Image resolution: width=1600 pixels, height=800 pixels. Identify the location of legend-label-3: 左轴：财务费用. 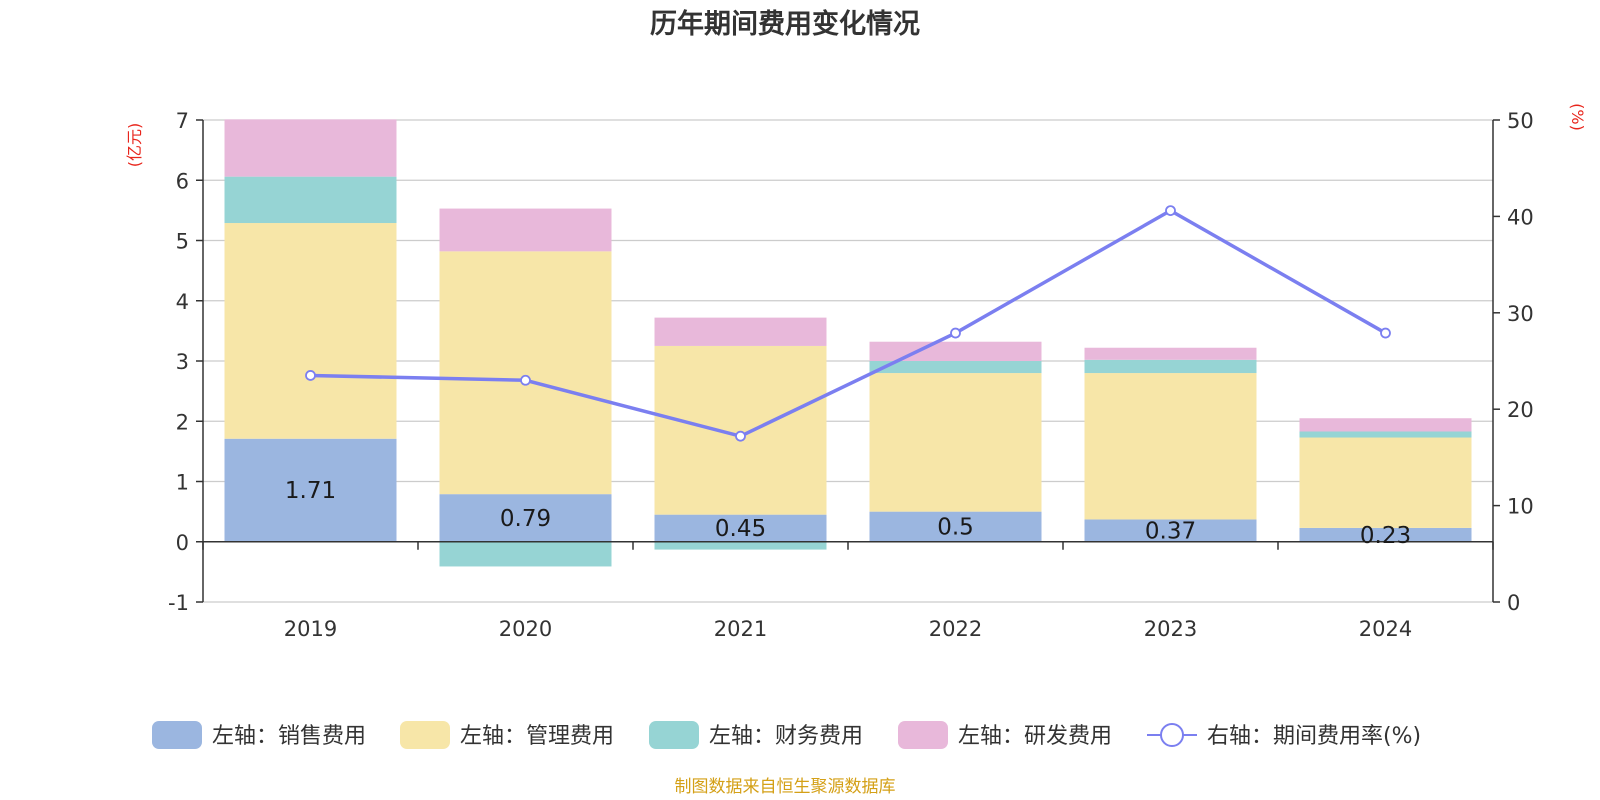
(786, 736).